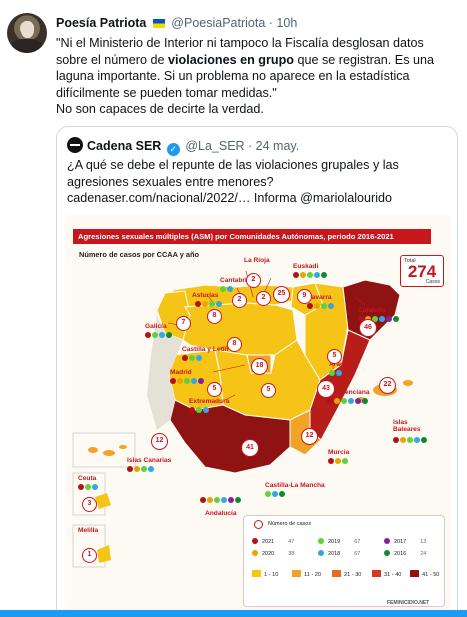  Describe the element at coordinates (199, 410) in the screenshot. I see `year-dots-extremadura` at that location.